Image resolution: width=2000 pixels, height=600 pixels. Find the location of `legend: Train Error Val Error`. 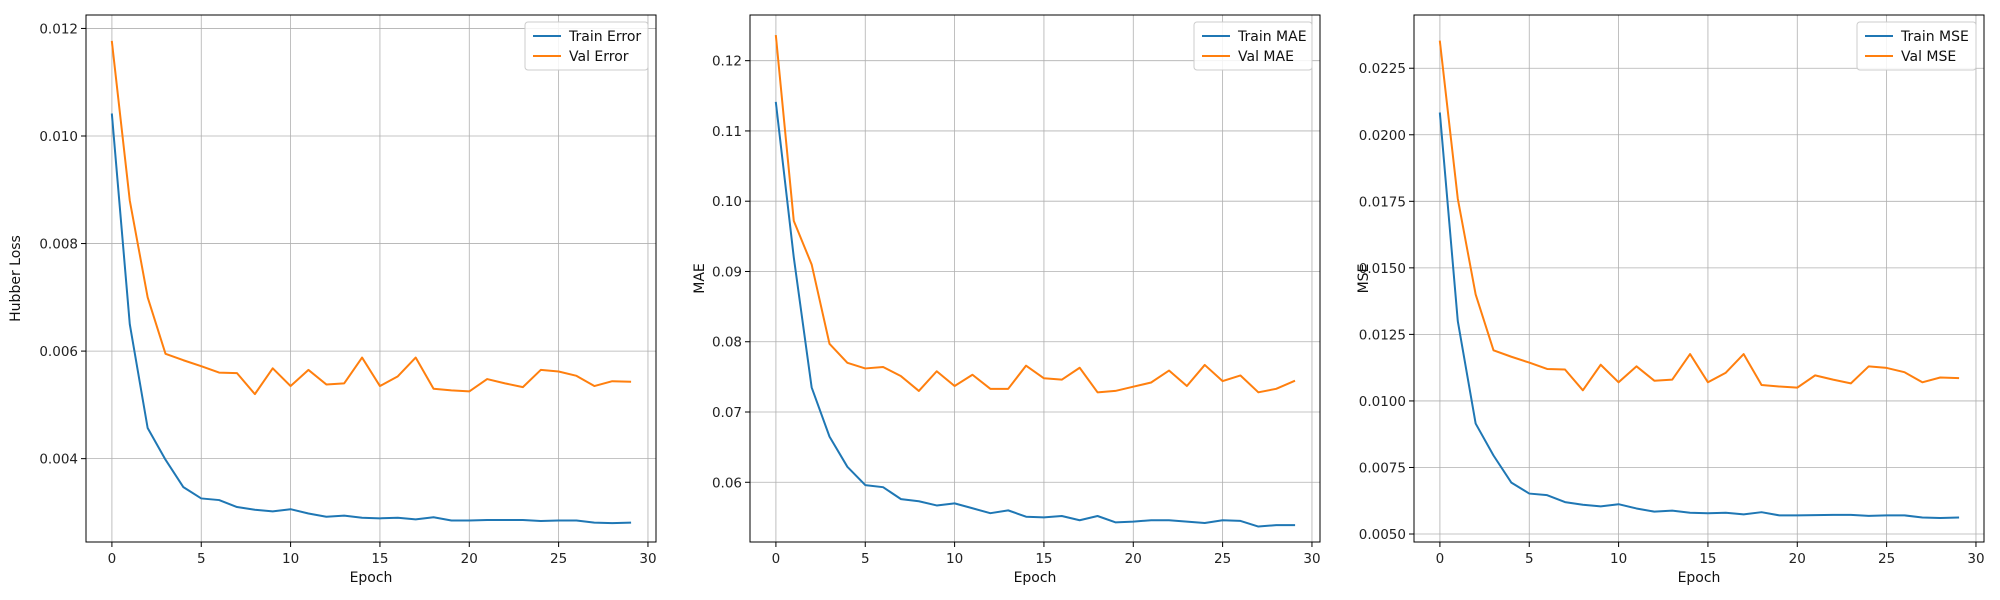

legend: Train Error Val Error is located at coordinates (586, 46).